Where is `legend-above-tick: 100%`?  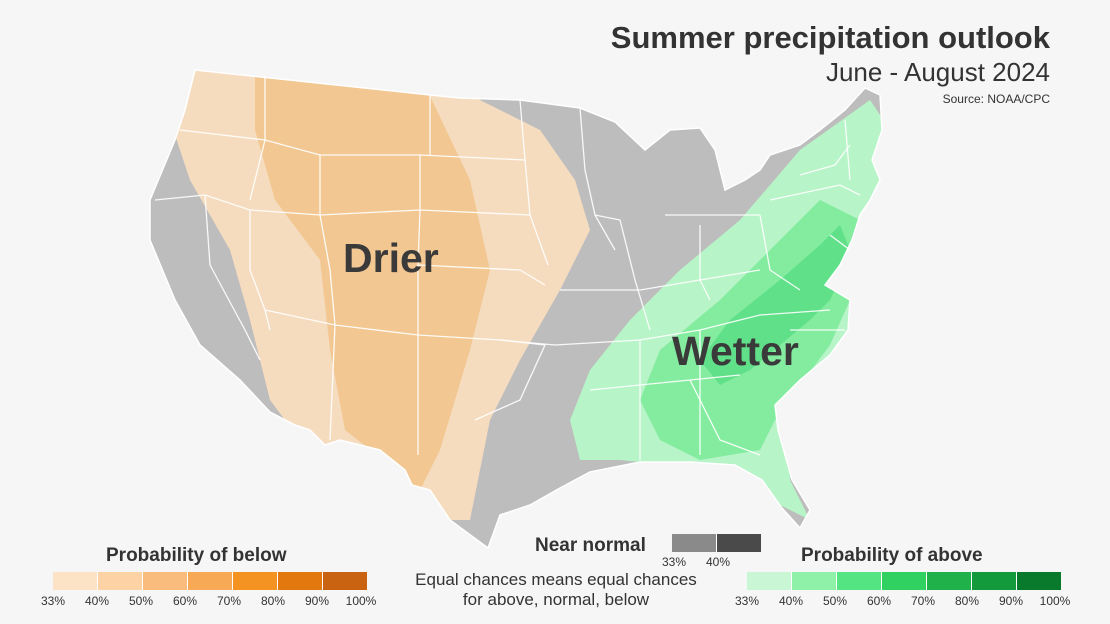
legend-above-tick: 100% is located at coordinates (1055, 601).